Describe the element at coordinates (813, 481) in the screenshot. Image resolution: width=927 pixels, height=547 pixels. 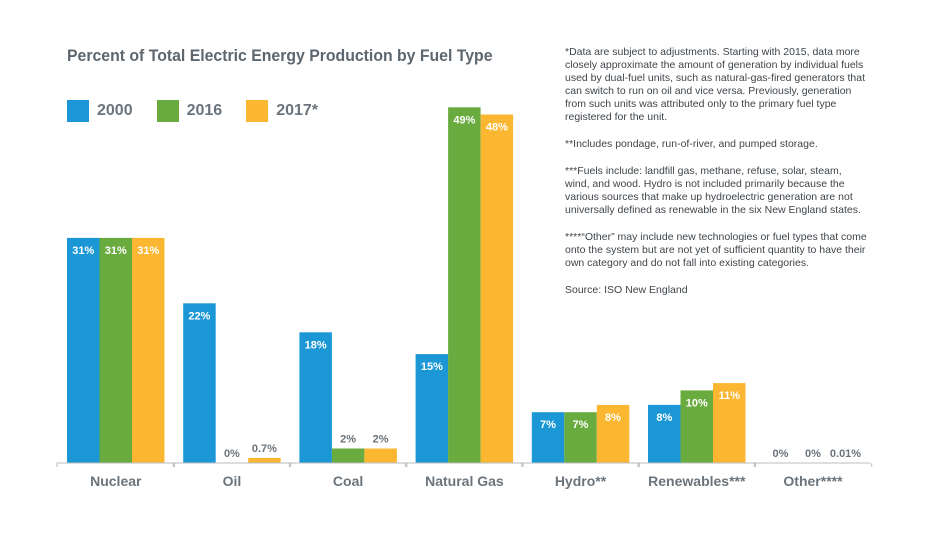
I see `category-label-other: Other****` at that location.